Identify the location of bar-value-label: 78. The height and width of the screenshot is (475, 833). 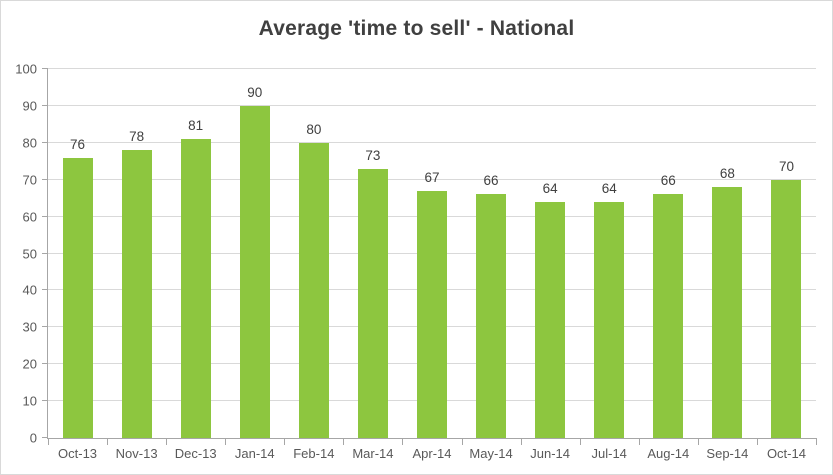
(137, 137).